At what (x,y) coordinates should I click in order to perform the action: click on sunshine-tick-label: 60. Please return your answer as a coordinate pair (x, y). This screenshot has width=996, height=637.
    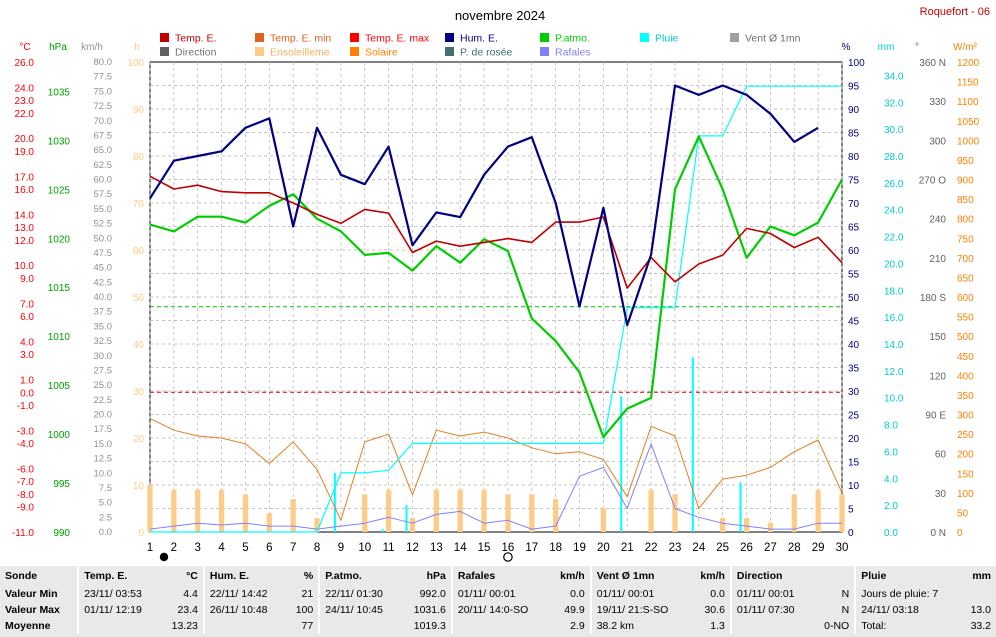
    Looking at the image, I should click on (139, 251).